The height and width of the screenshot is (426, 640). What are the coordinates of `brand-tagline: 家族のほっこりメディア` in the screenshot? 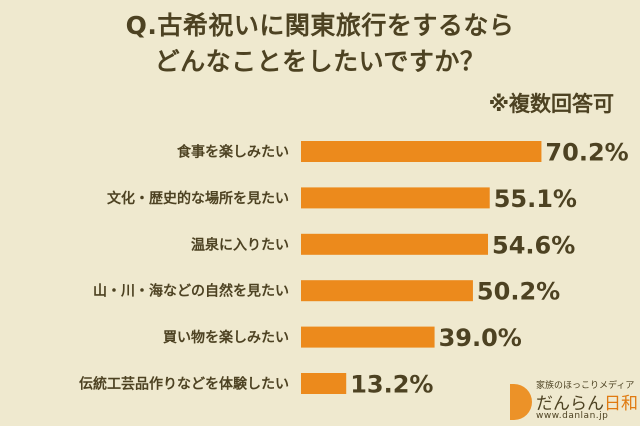 It's located at (585, 386).